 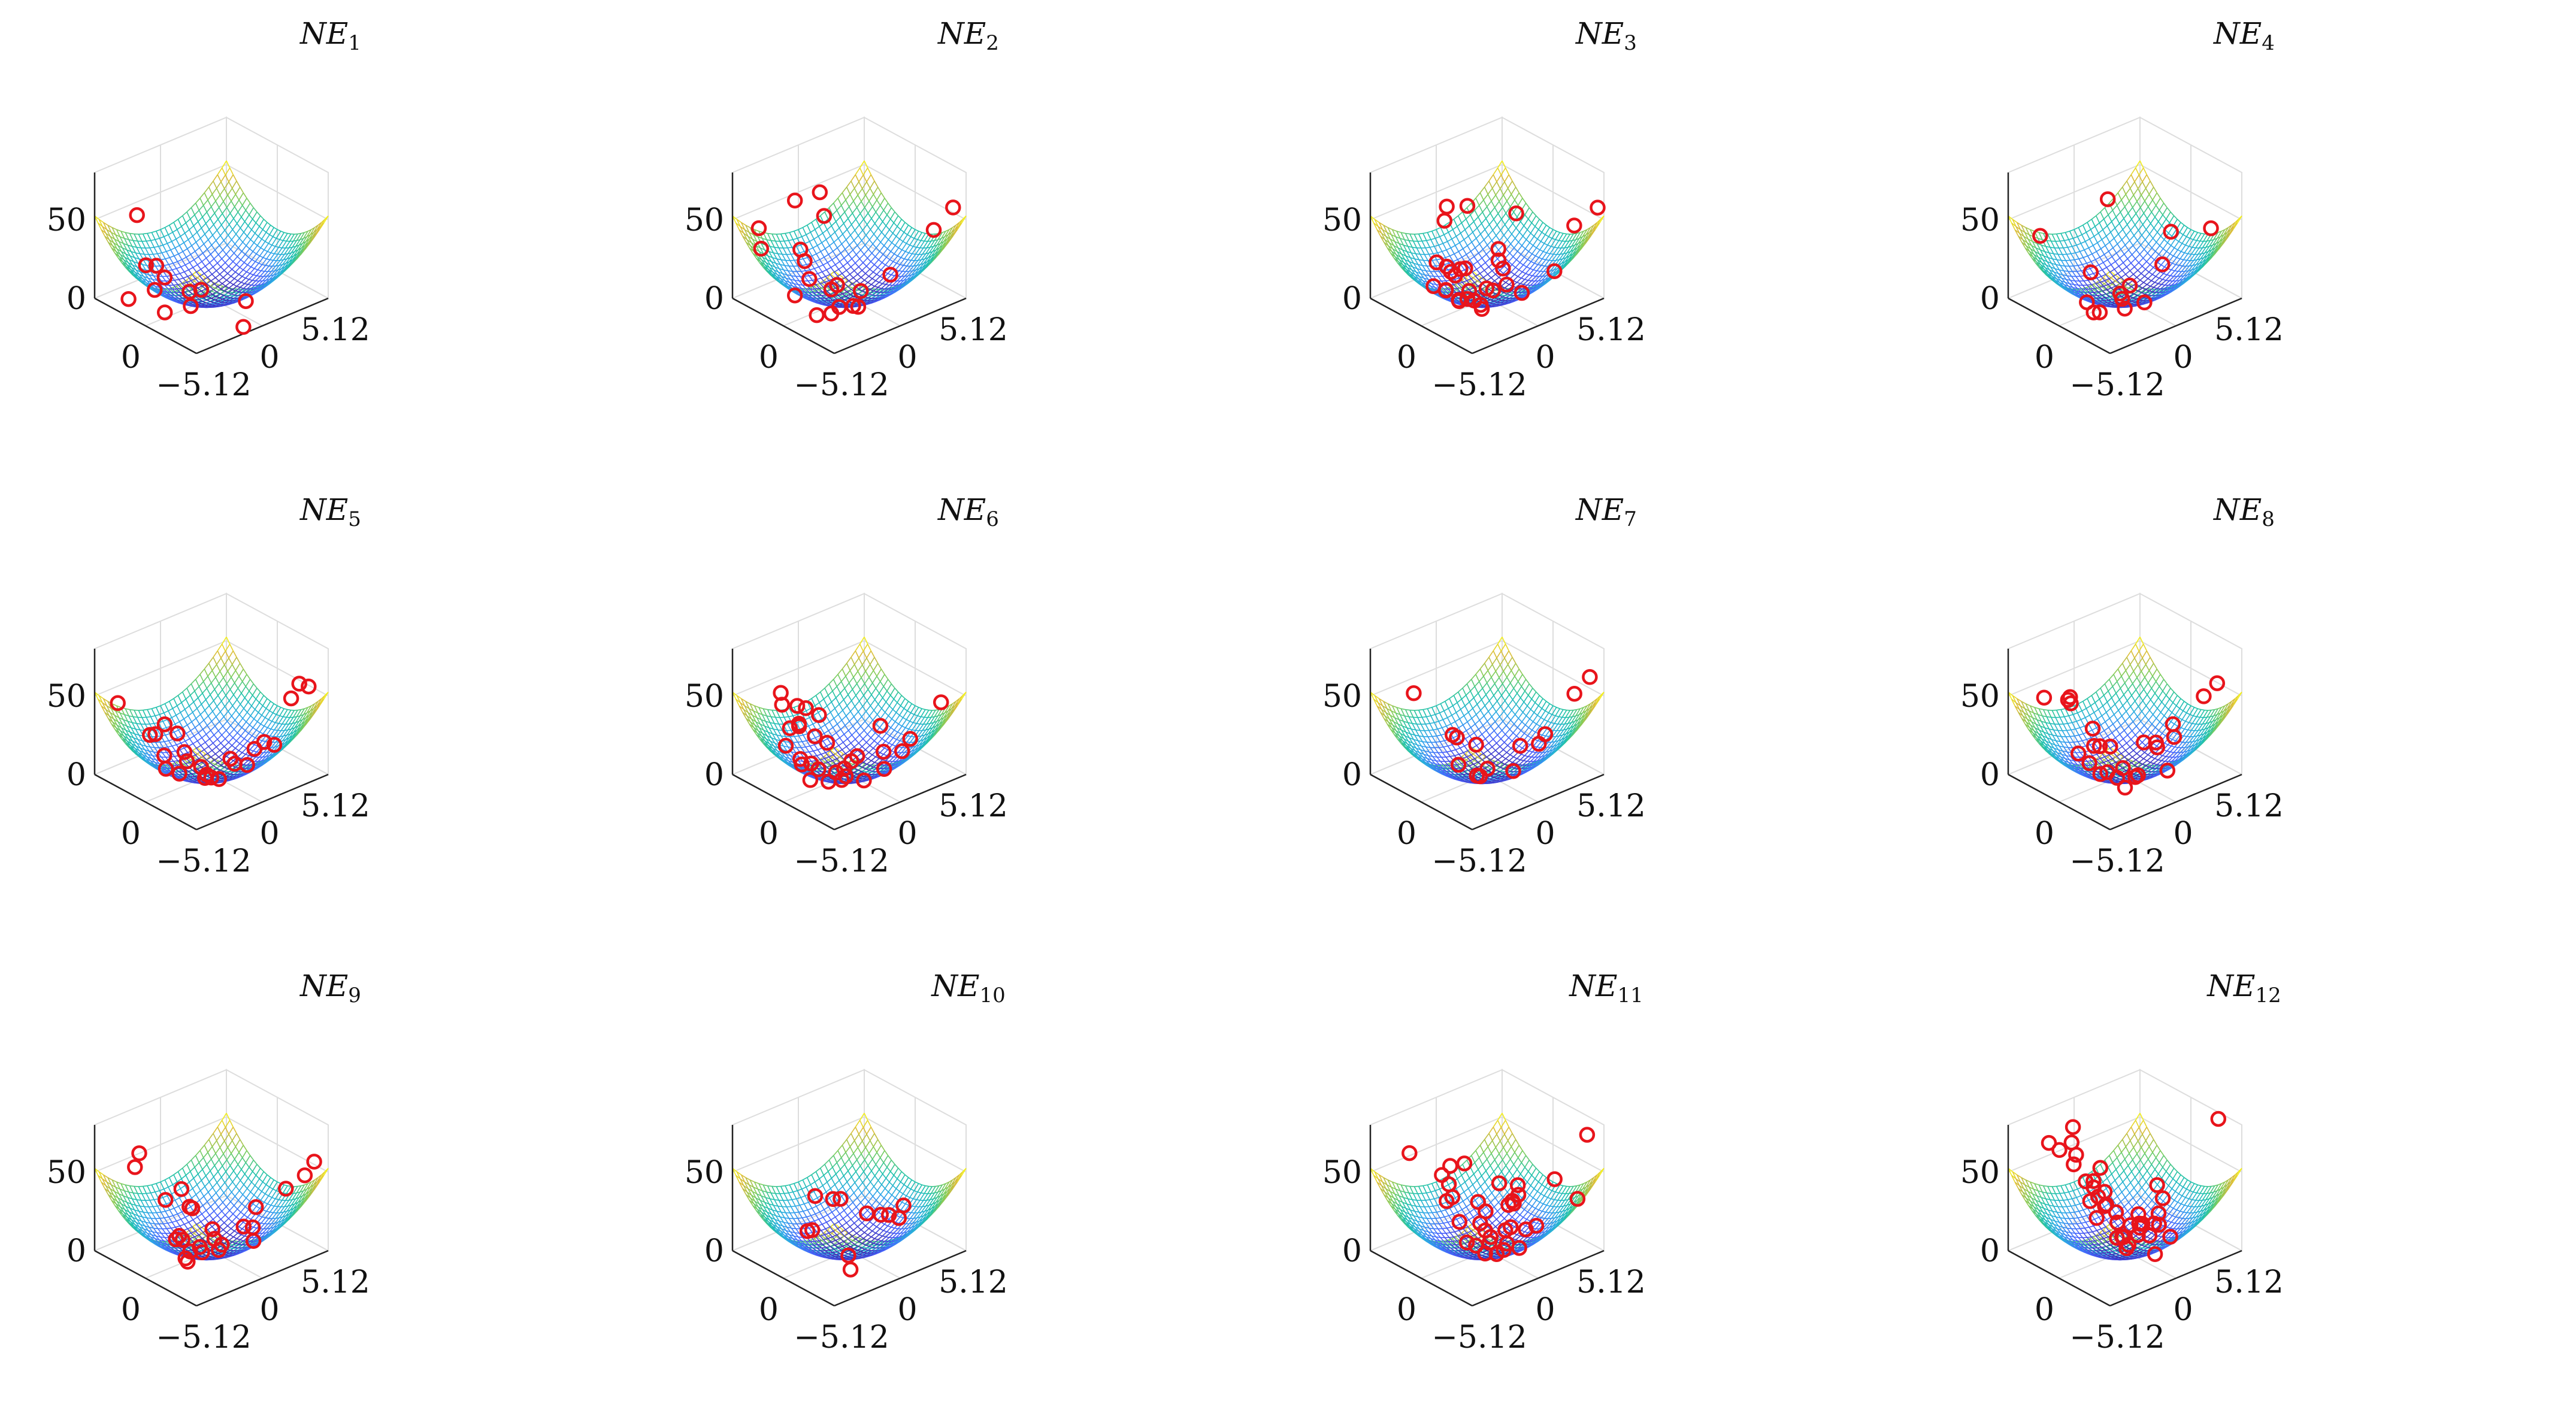 I want to click on surface-mesh, so click(x=211, y=234).